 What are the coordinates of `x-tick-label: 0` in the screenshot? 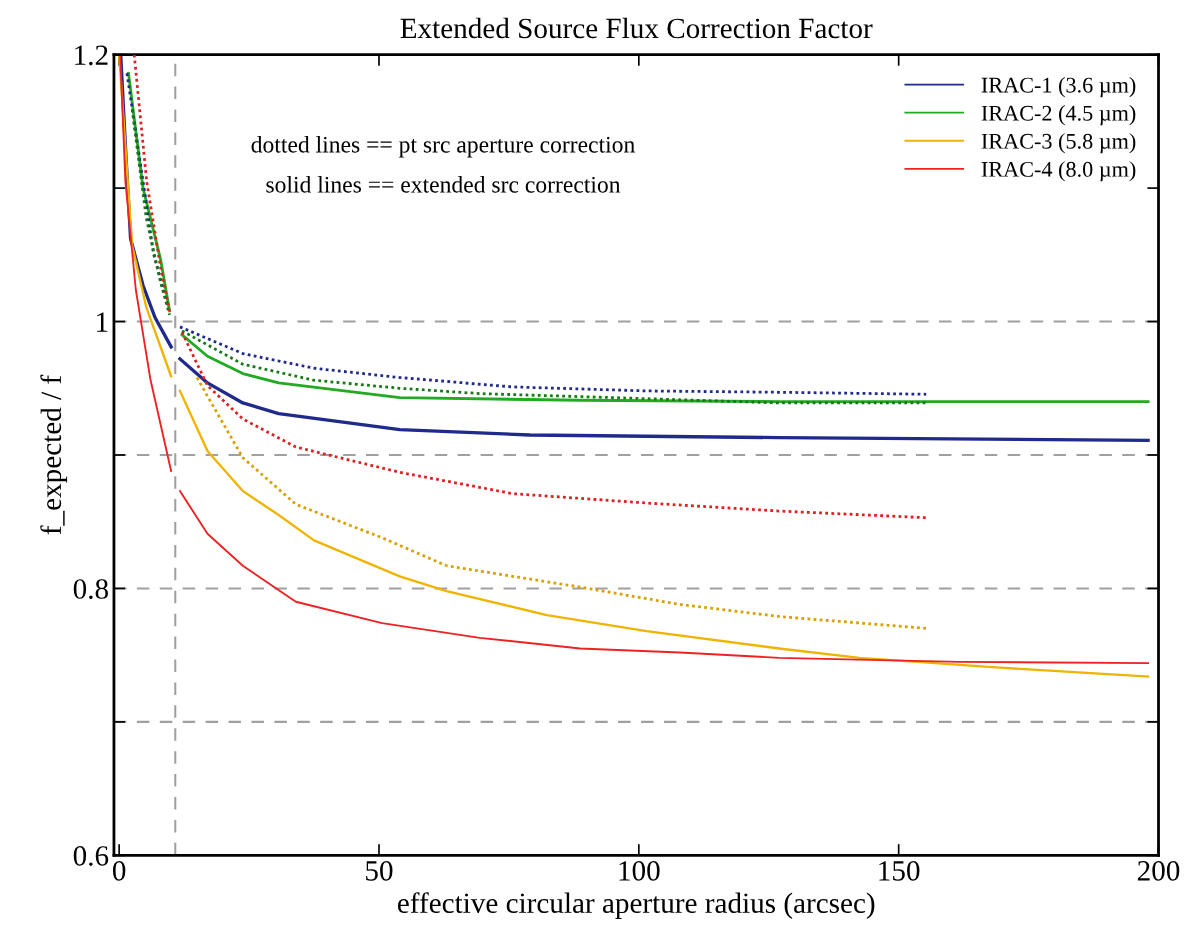 It's located at (119, 871).